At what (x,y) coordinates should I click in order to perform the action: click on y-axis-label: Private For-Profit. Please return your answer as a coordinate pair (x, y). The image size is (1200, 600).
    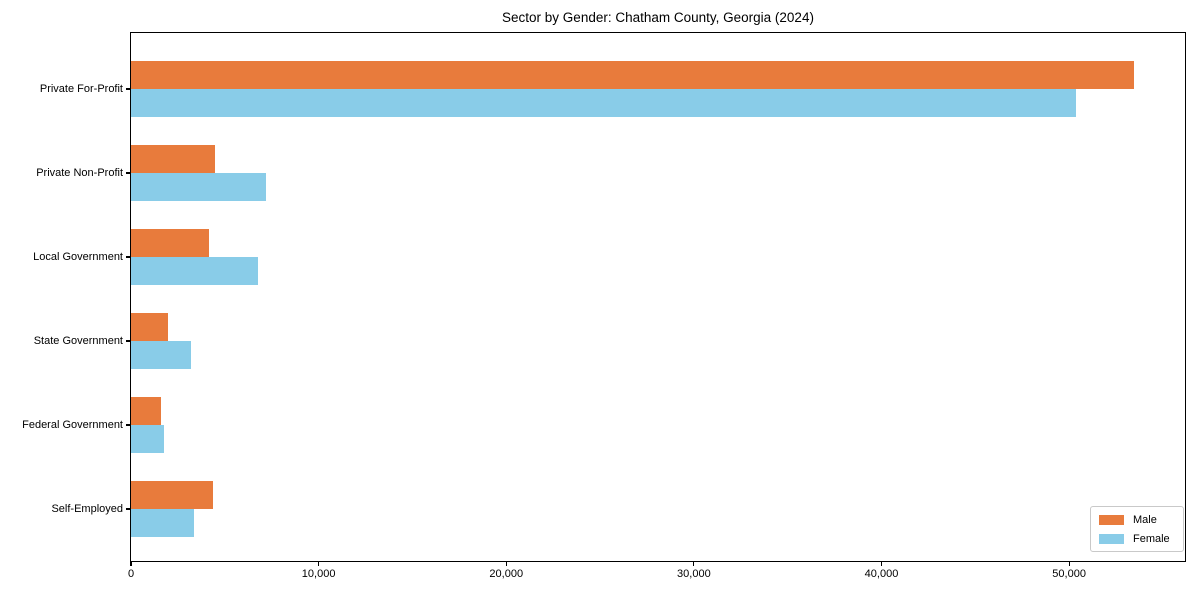
    Looking at the image, I should click on (81, 89).